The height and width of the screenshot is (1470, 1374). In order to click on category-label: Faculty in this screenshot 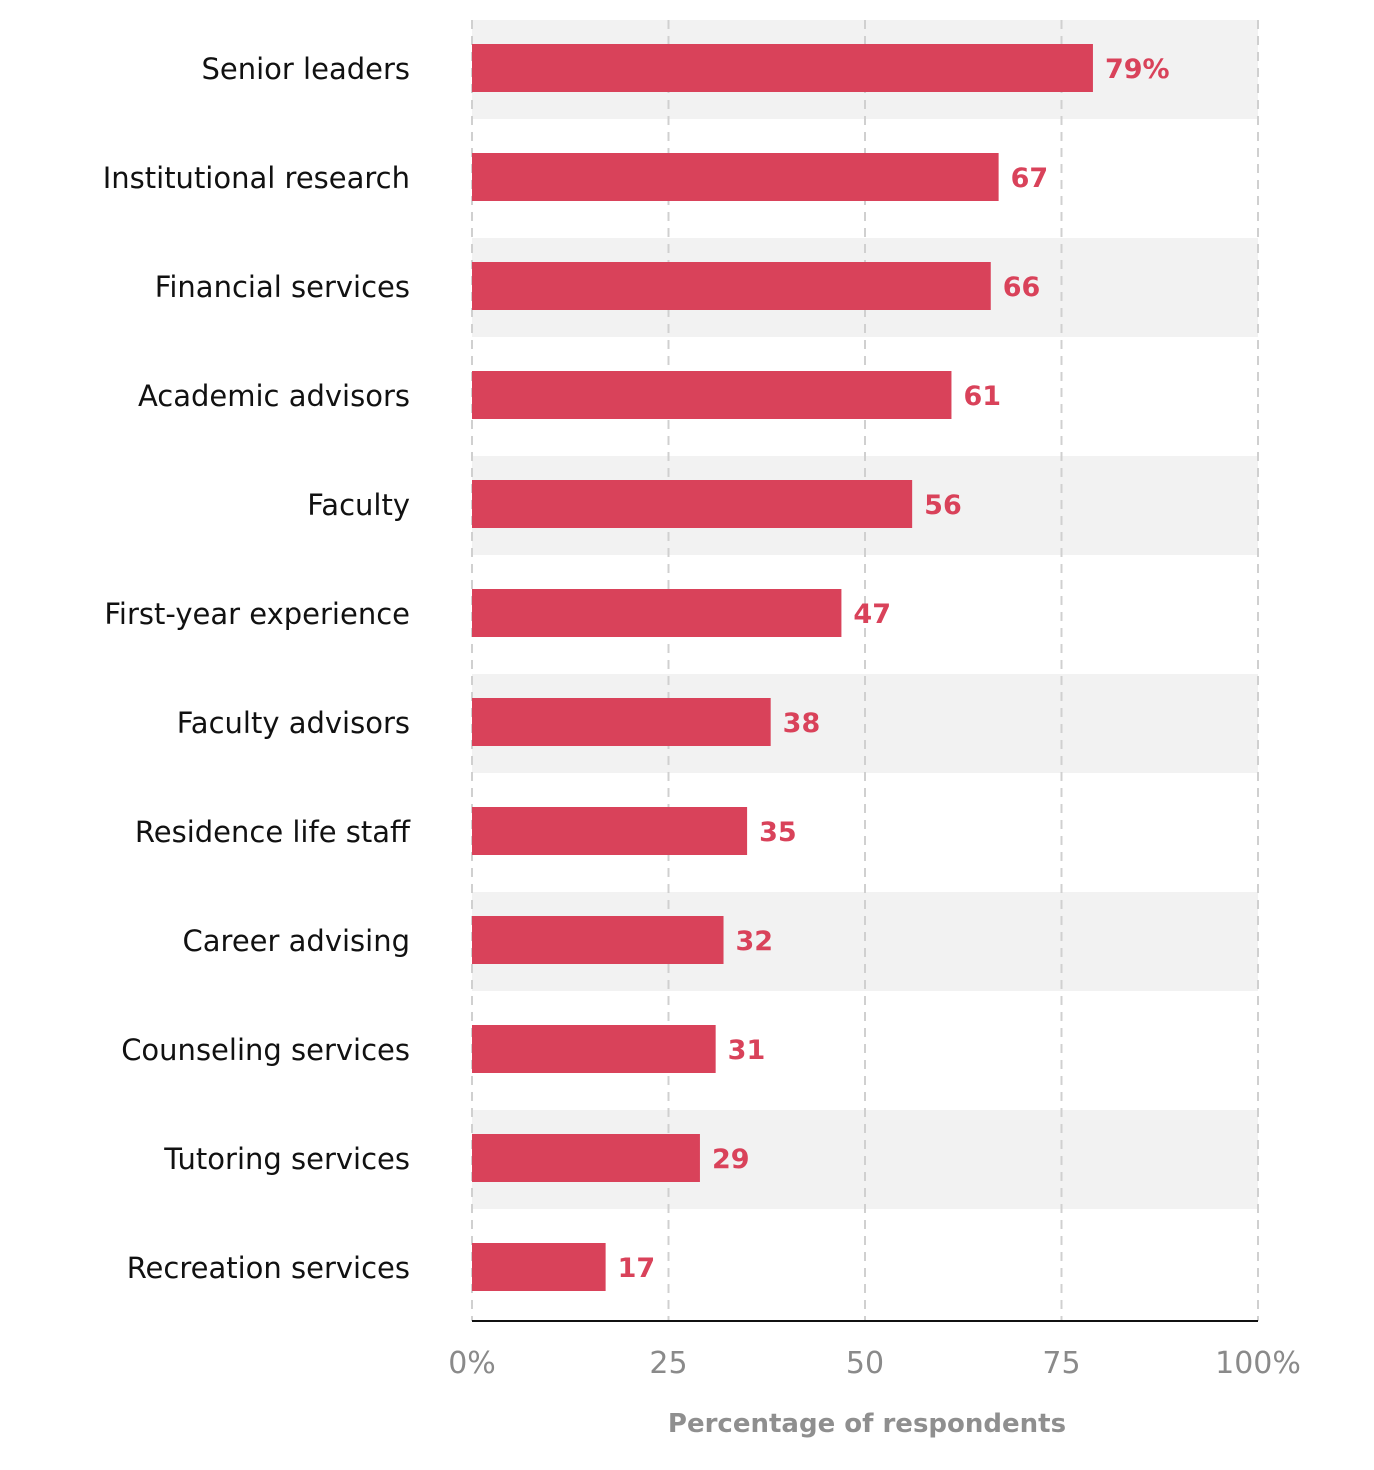, I will do `click(358, 505)`.